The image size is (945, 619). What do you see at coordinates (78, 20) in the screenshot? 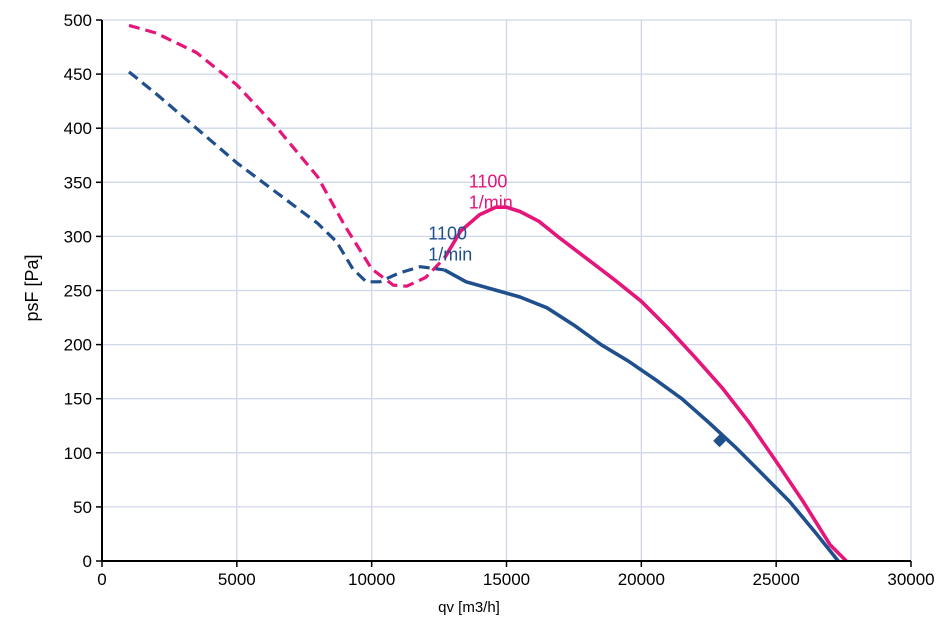
I see `y-tick-label: 500` at bounding box center [78, 20].